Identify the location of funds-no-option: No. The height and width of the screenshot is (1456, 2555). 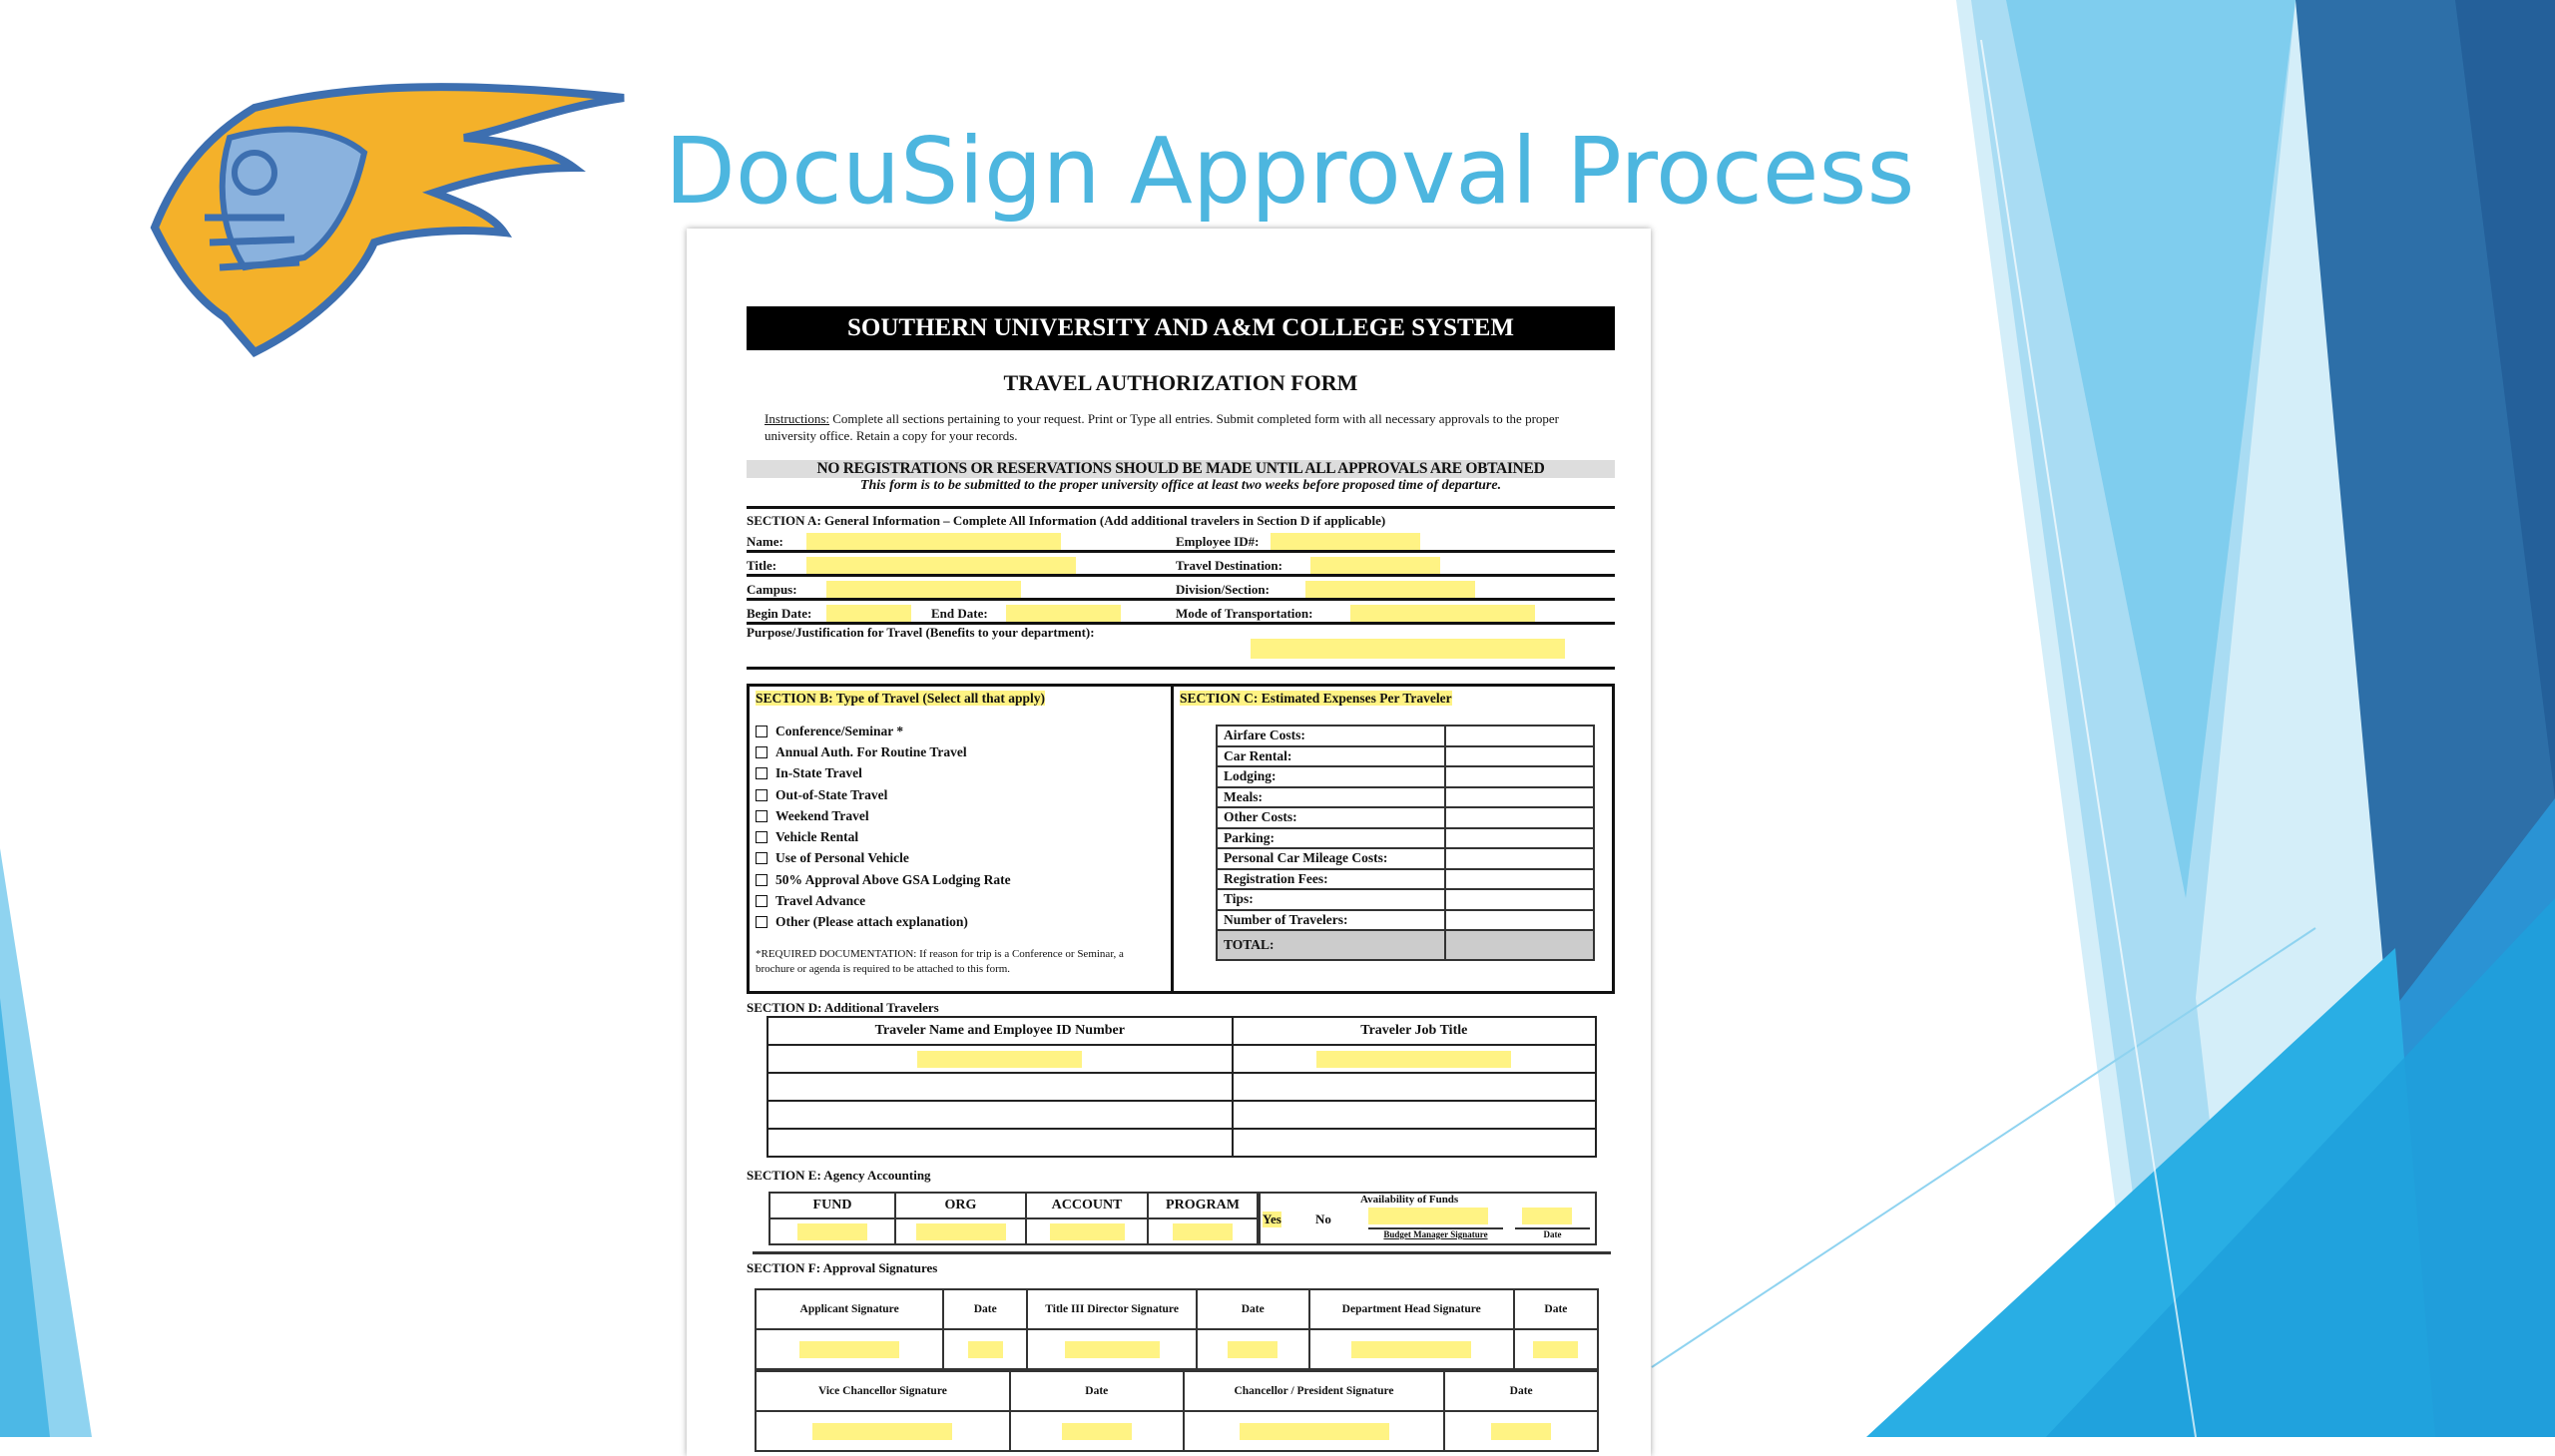
(1323, 1219).